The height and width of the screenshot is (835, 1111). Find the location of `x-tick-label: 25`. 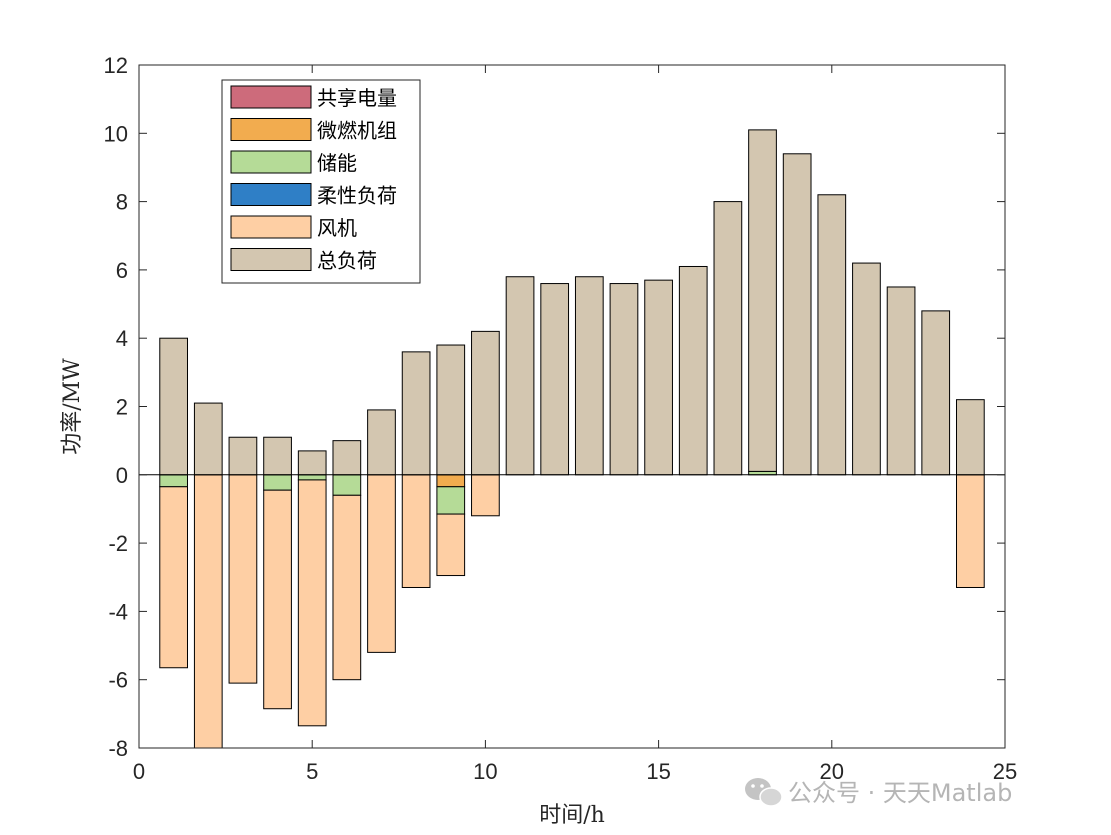

x-tick-label: 25 is located at coordinates (1005, 771).